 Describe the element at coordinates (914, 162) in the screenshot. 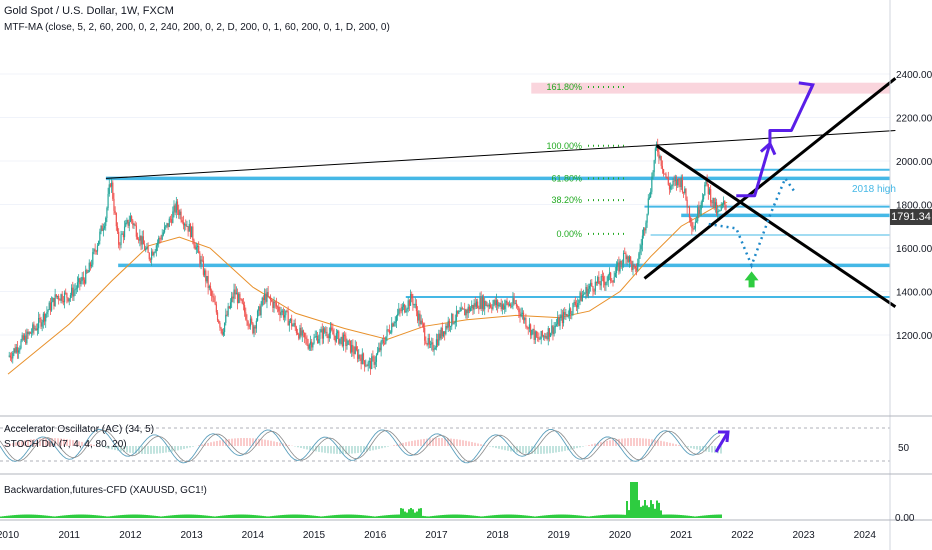

I see `y-tick-label: 2000.00` at that location.